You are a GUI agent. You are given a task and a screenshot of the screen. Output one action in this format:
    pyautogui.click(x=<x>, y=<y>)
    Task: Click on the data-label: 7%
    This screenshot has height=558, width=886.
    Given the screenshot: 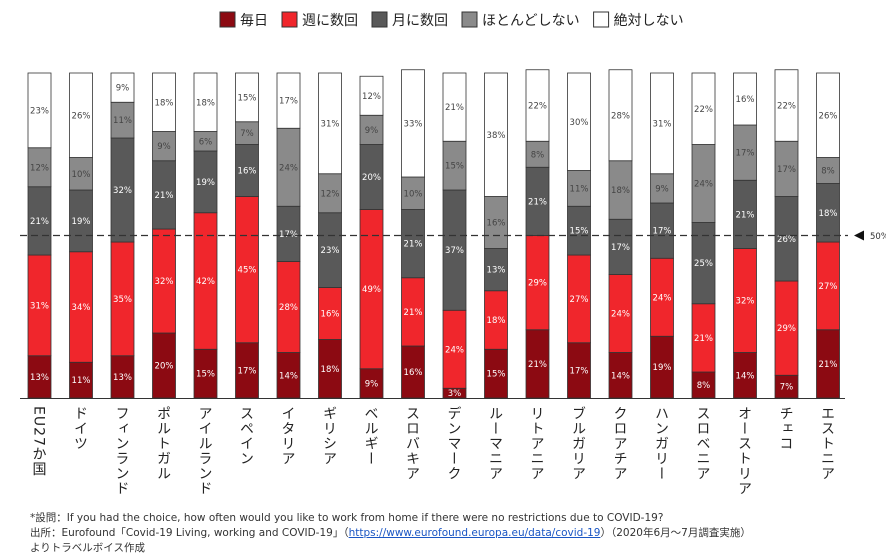 What is the action you would take?
    pyautogui.click(x=787, y=388)
    